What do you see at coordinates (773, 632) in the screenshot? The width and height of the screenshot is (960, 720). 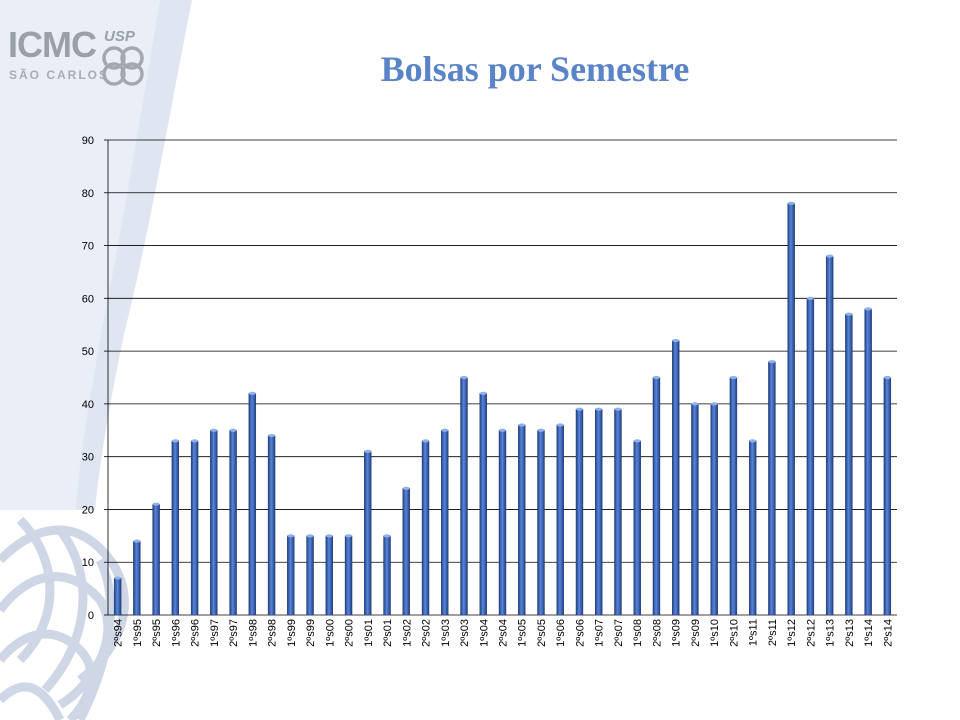 I see `x-tick-label: 2ºs11` at bounding box center [773, 632].